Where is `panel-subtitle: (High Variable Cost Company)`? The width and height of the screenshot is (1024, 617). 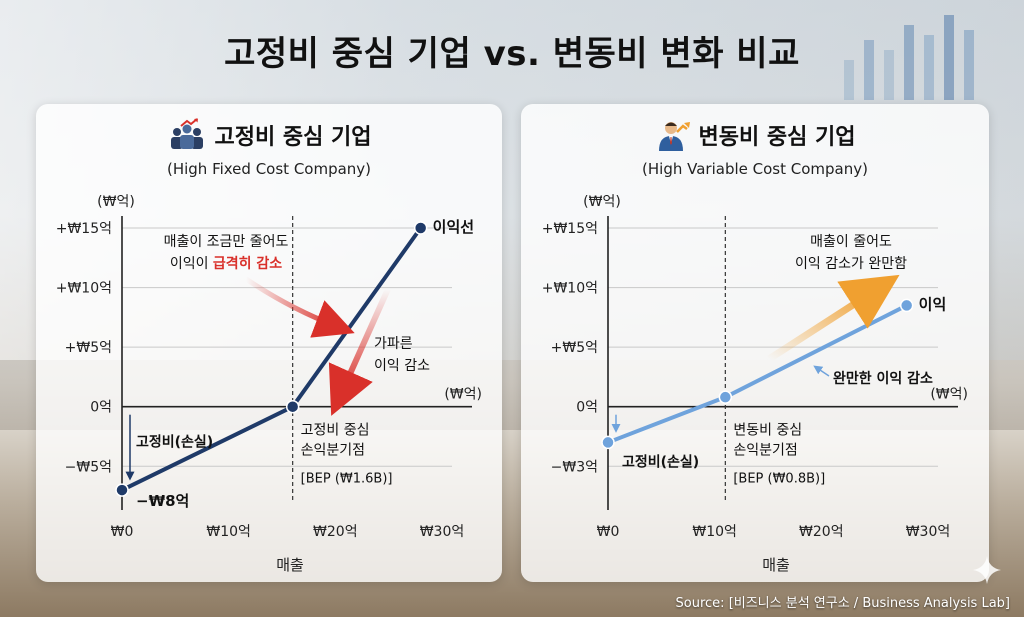
panel-subtitle: (High Variable Cost Company) is located at coordinates (755, 169).